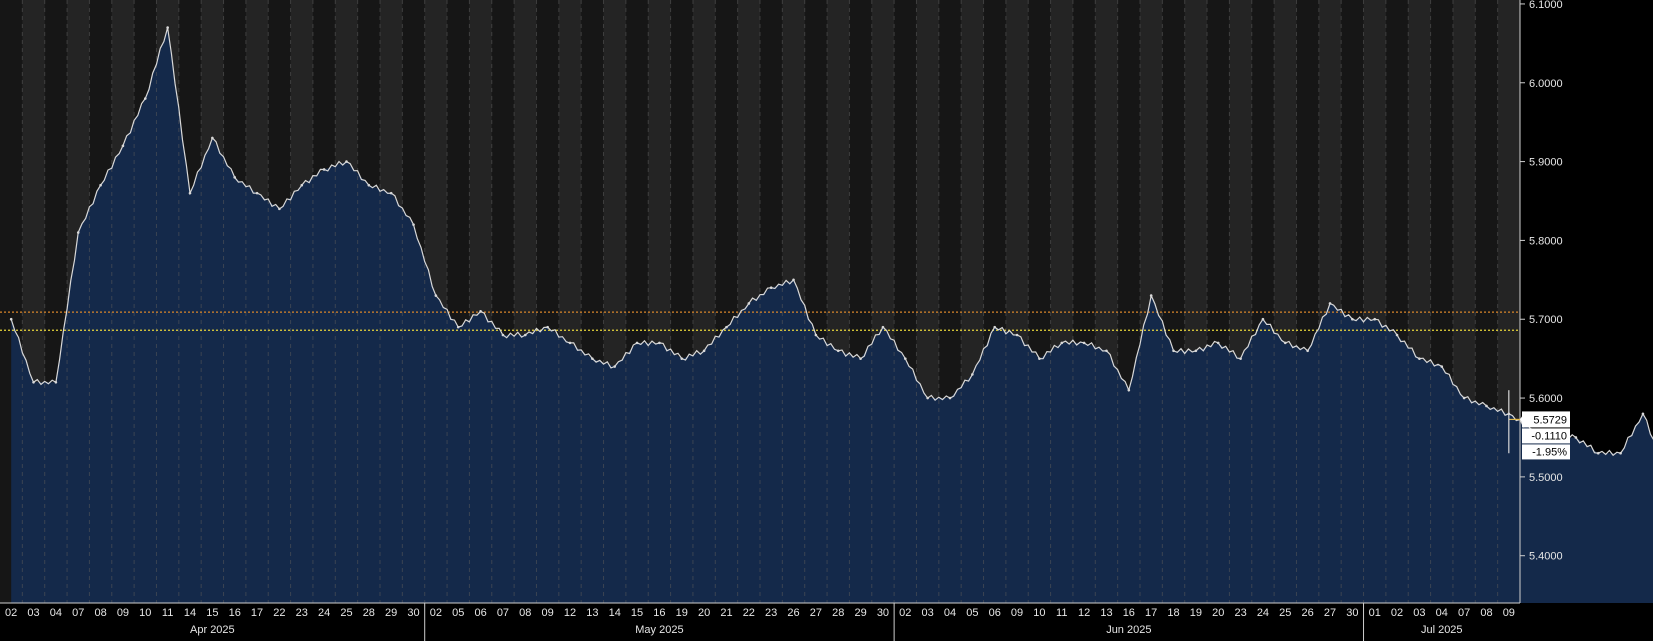  What do you see at coordinates (1128, 630) in the screenshot?
I see `month-label: Jun 2025` at bounding box center [1128, 630].